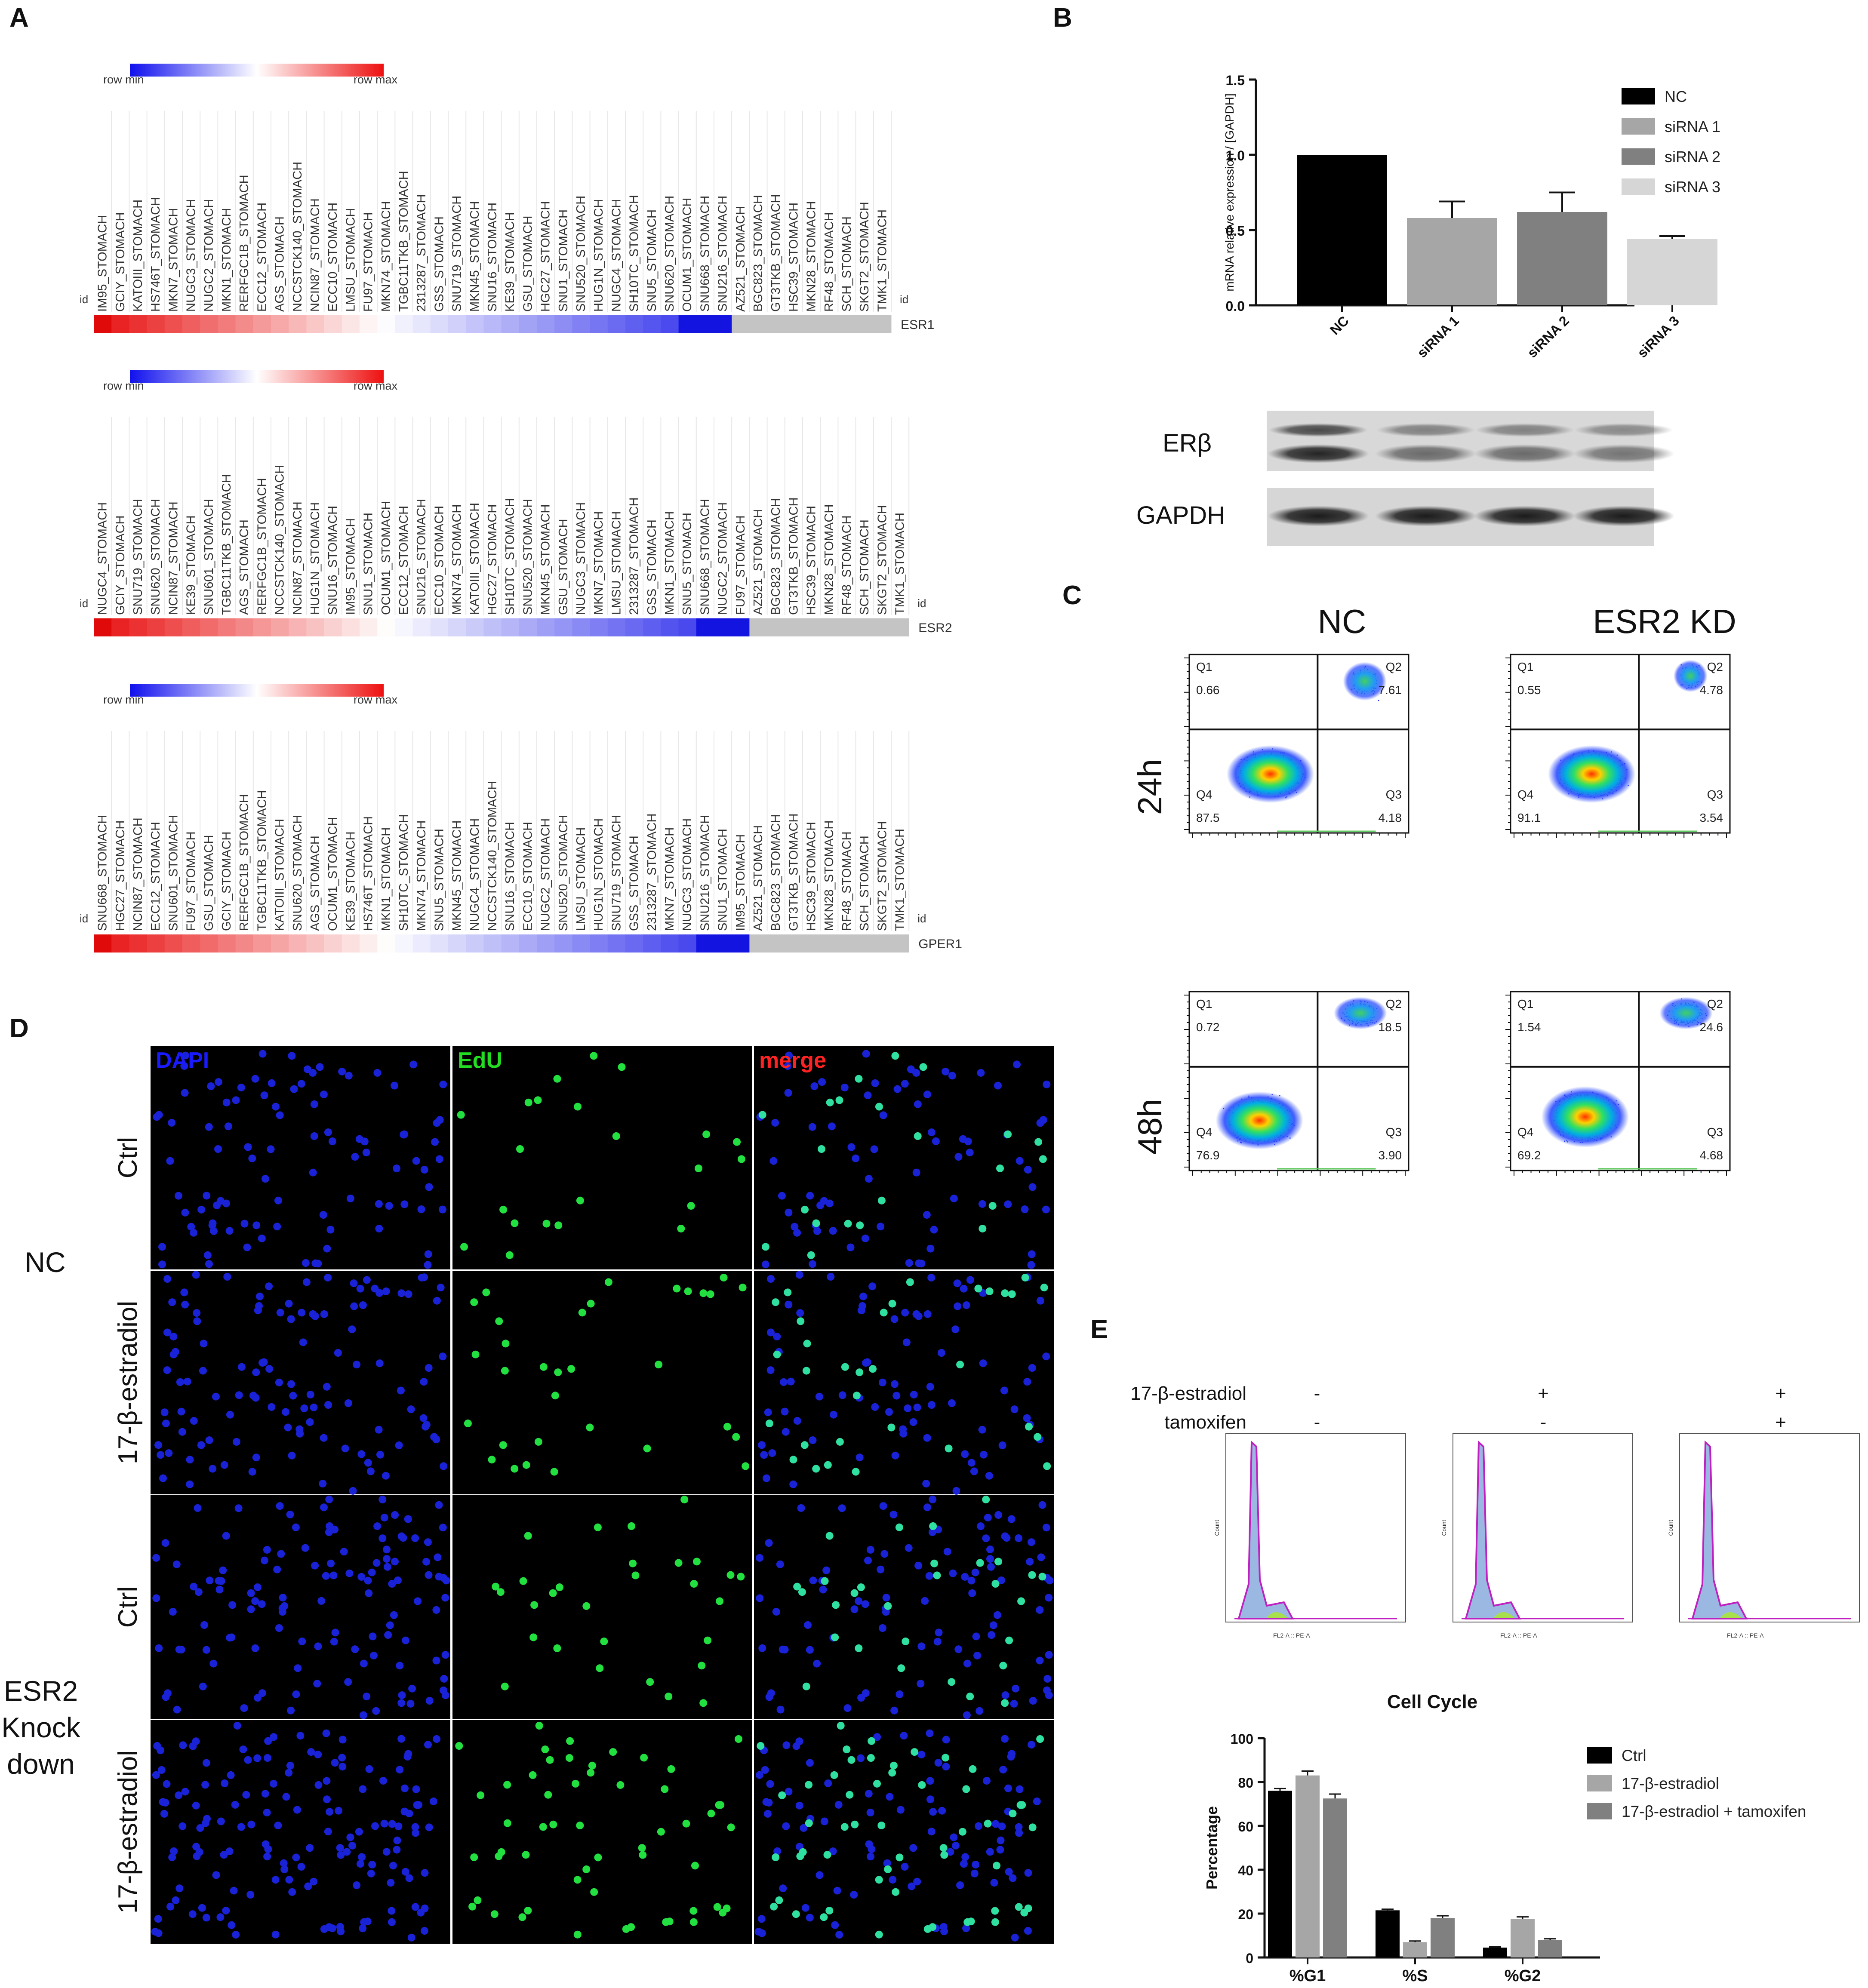 Image resolution: width=1868 pixels, height=1988 pixels. Describe the element at coordinates (1394, 666) in the screenshot. I see `quadrant-name-q2: Q2` at that location.